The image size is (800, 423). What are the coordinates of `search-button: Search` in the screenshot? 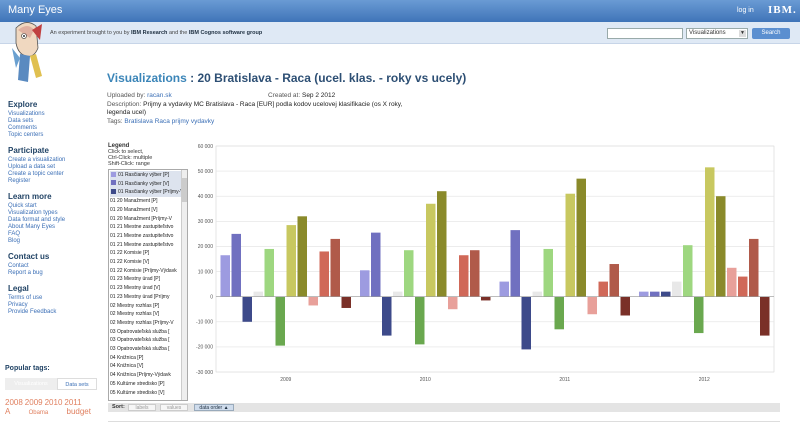 It's located at (771, 33).